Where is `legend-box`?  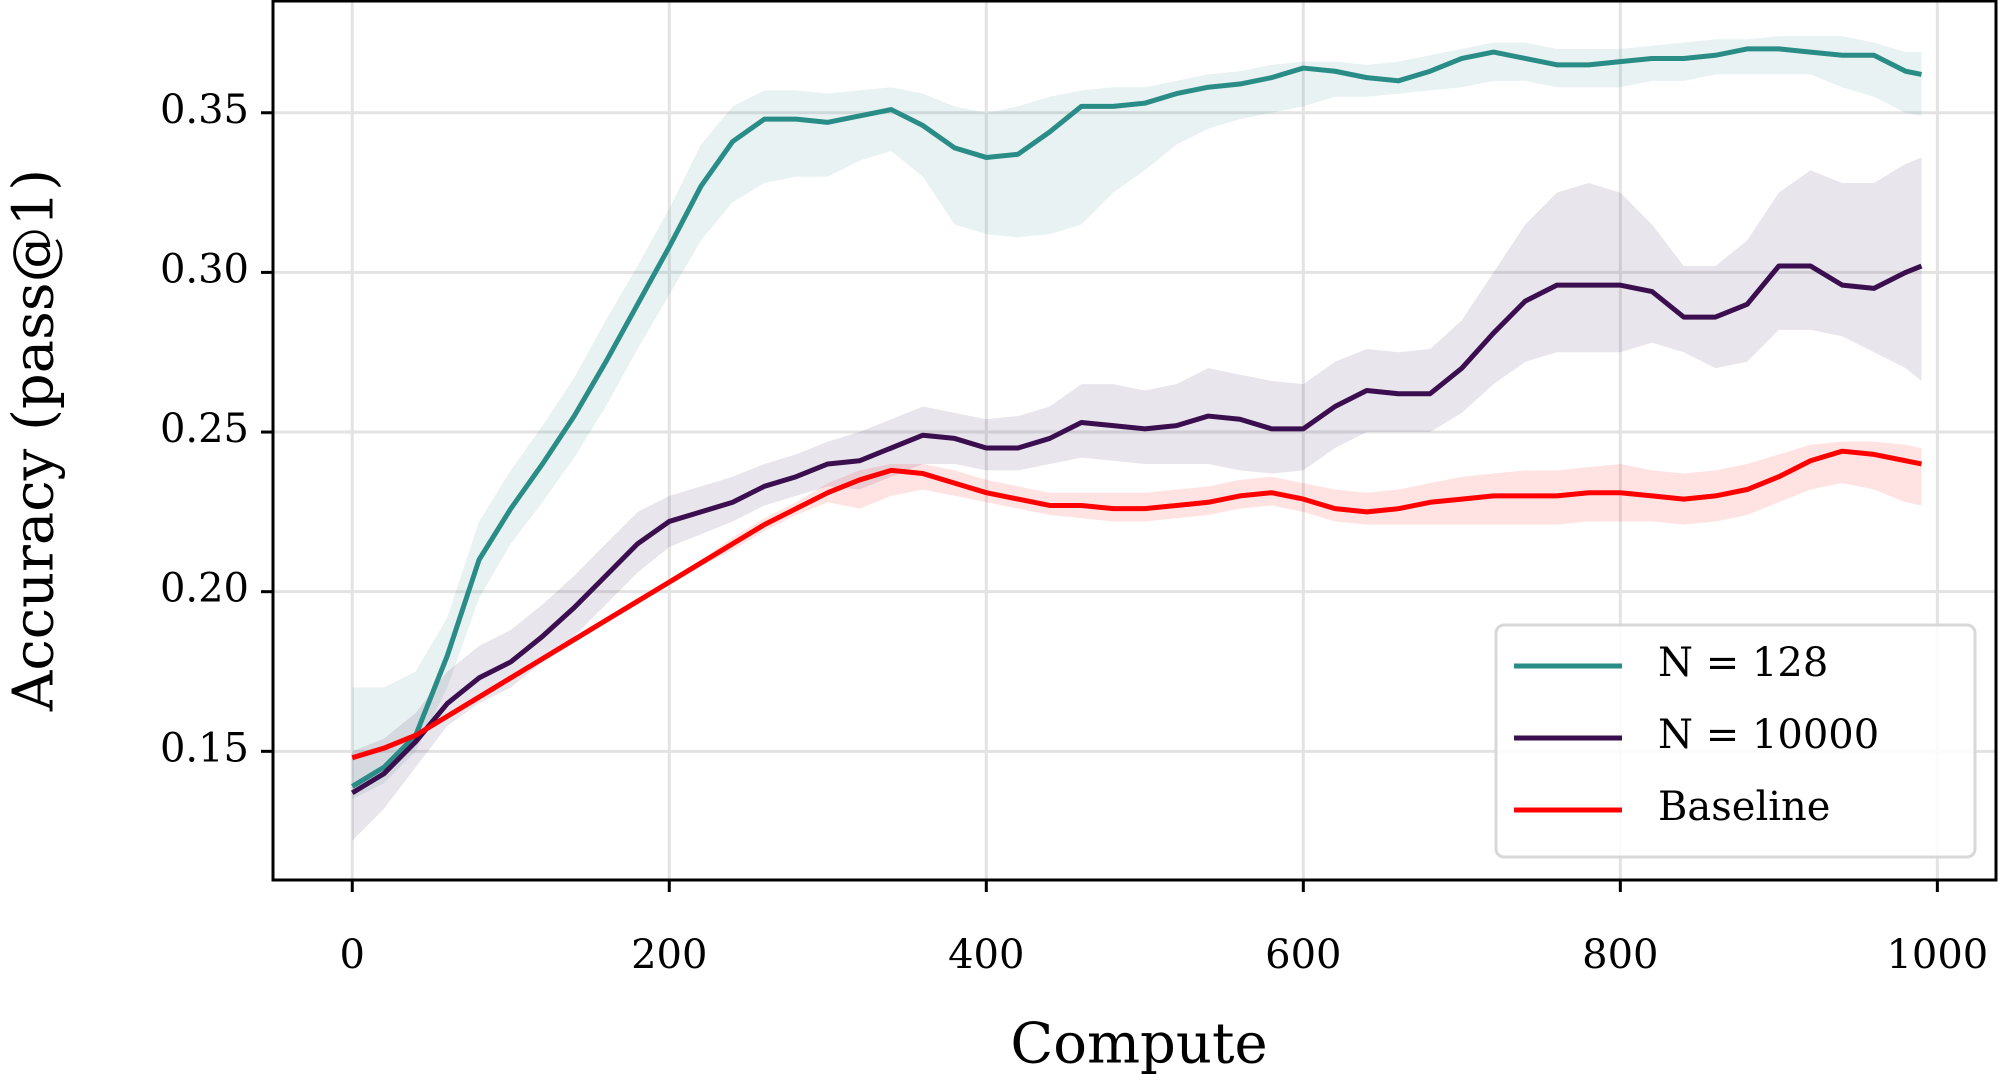
legend-box is located at coordinates (1735, 741).